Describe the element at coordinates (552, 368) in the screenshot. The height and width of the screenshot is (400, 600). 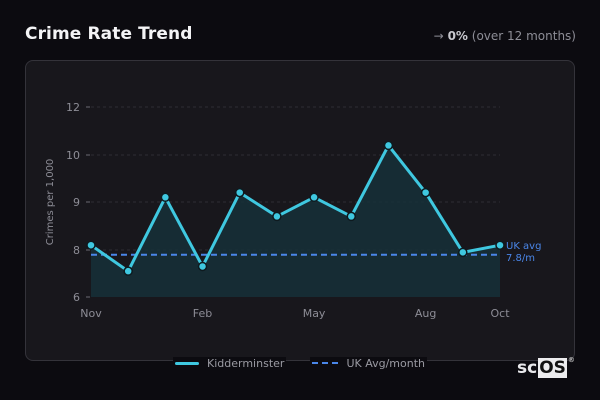
I see `brand-highlight: OS` at that location.